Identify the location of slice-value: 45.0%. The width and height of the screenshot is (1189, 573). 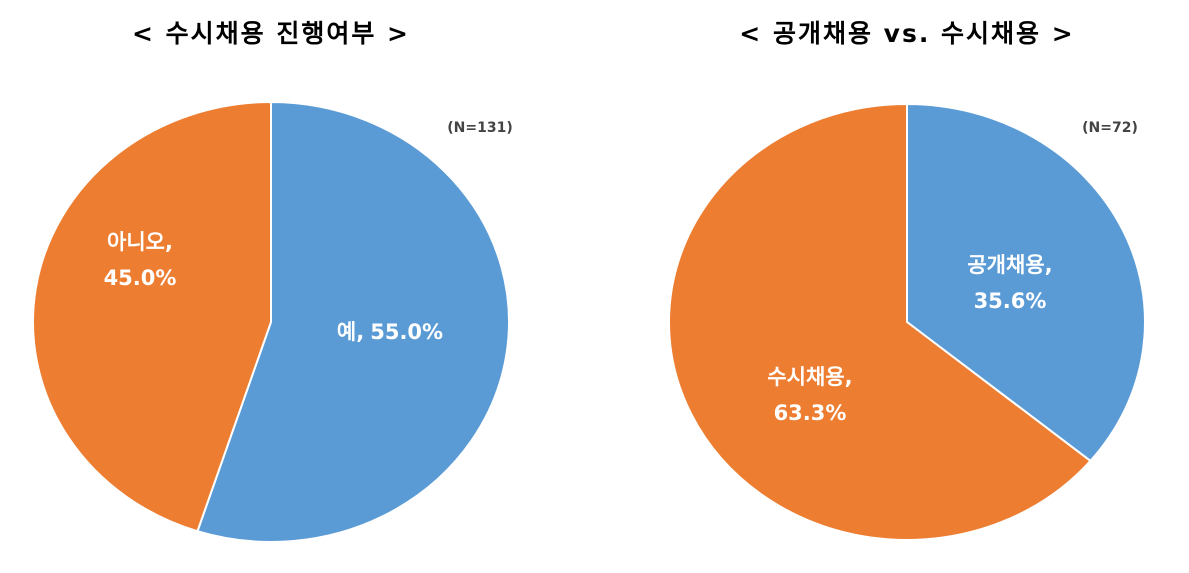
(140, 278).